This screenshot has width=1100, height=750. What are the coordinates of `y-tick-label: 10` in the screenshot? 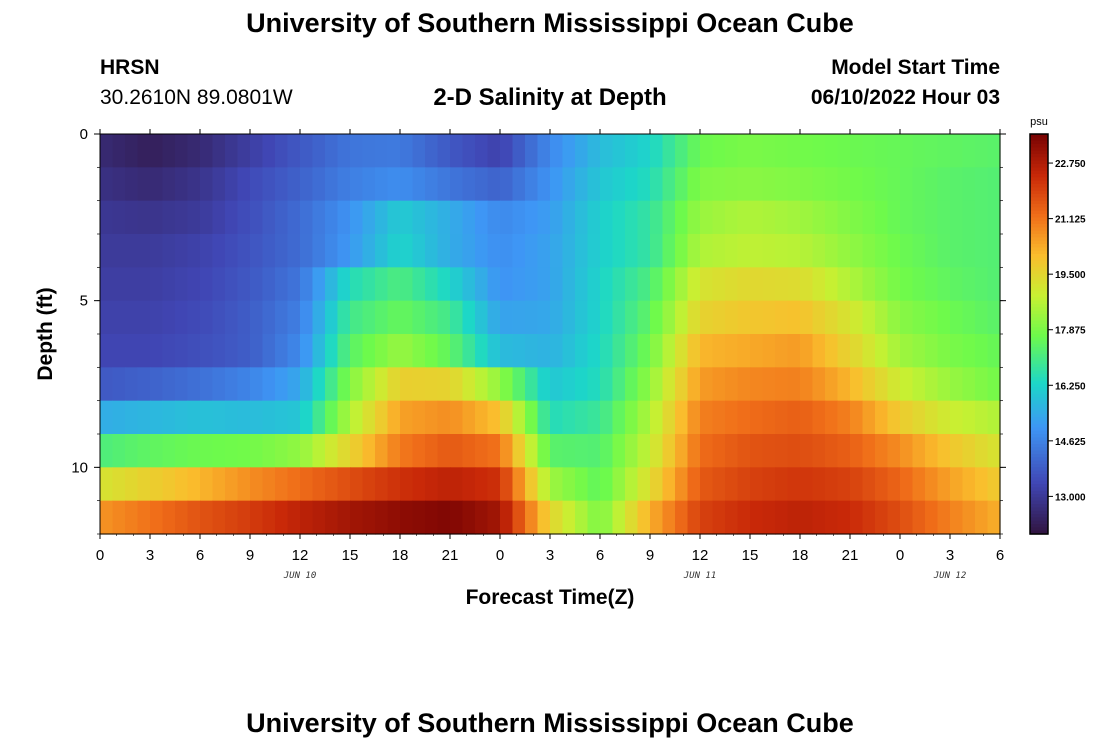 It's located at (79, 467).